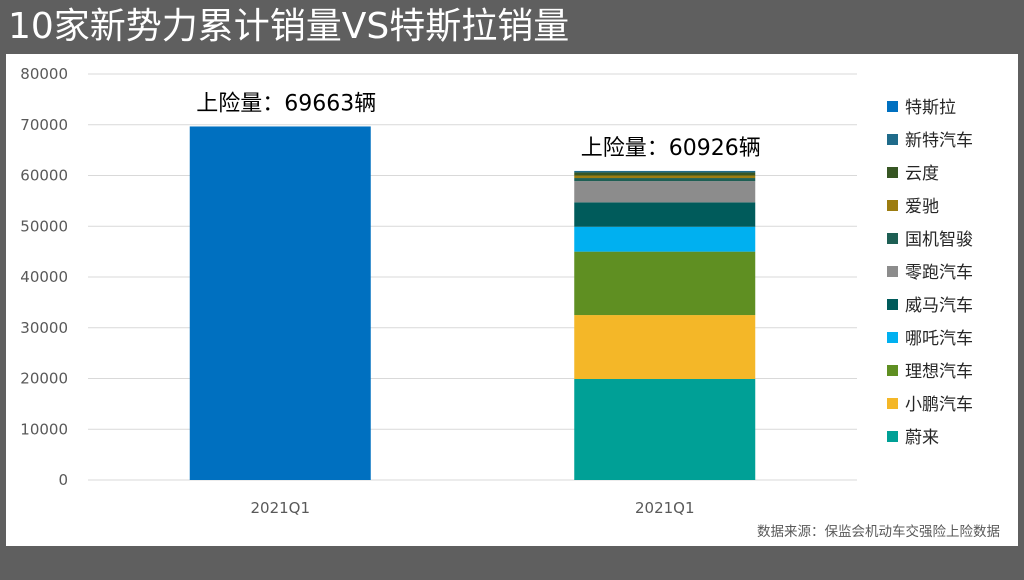 The height and width of the screenshot is (580, 1024). Describe the element at coordinates (44, 176) in the screenshot. I see `y-tick-label: 60000` at that location.